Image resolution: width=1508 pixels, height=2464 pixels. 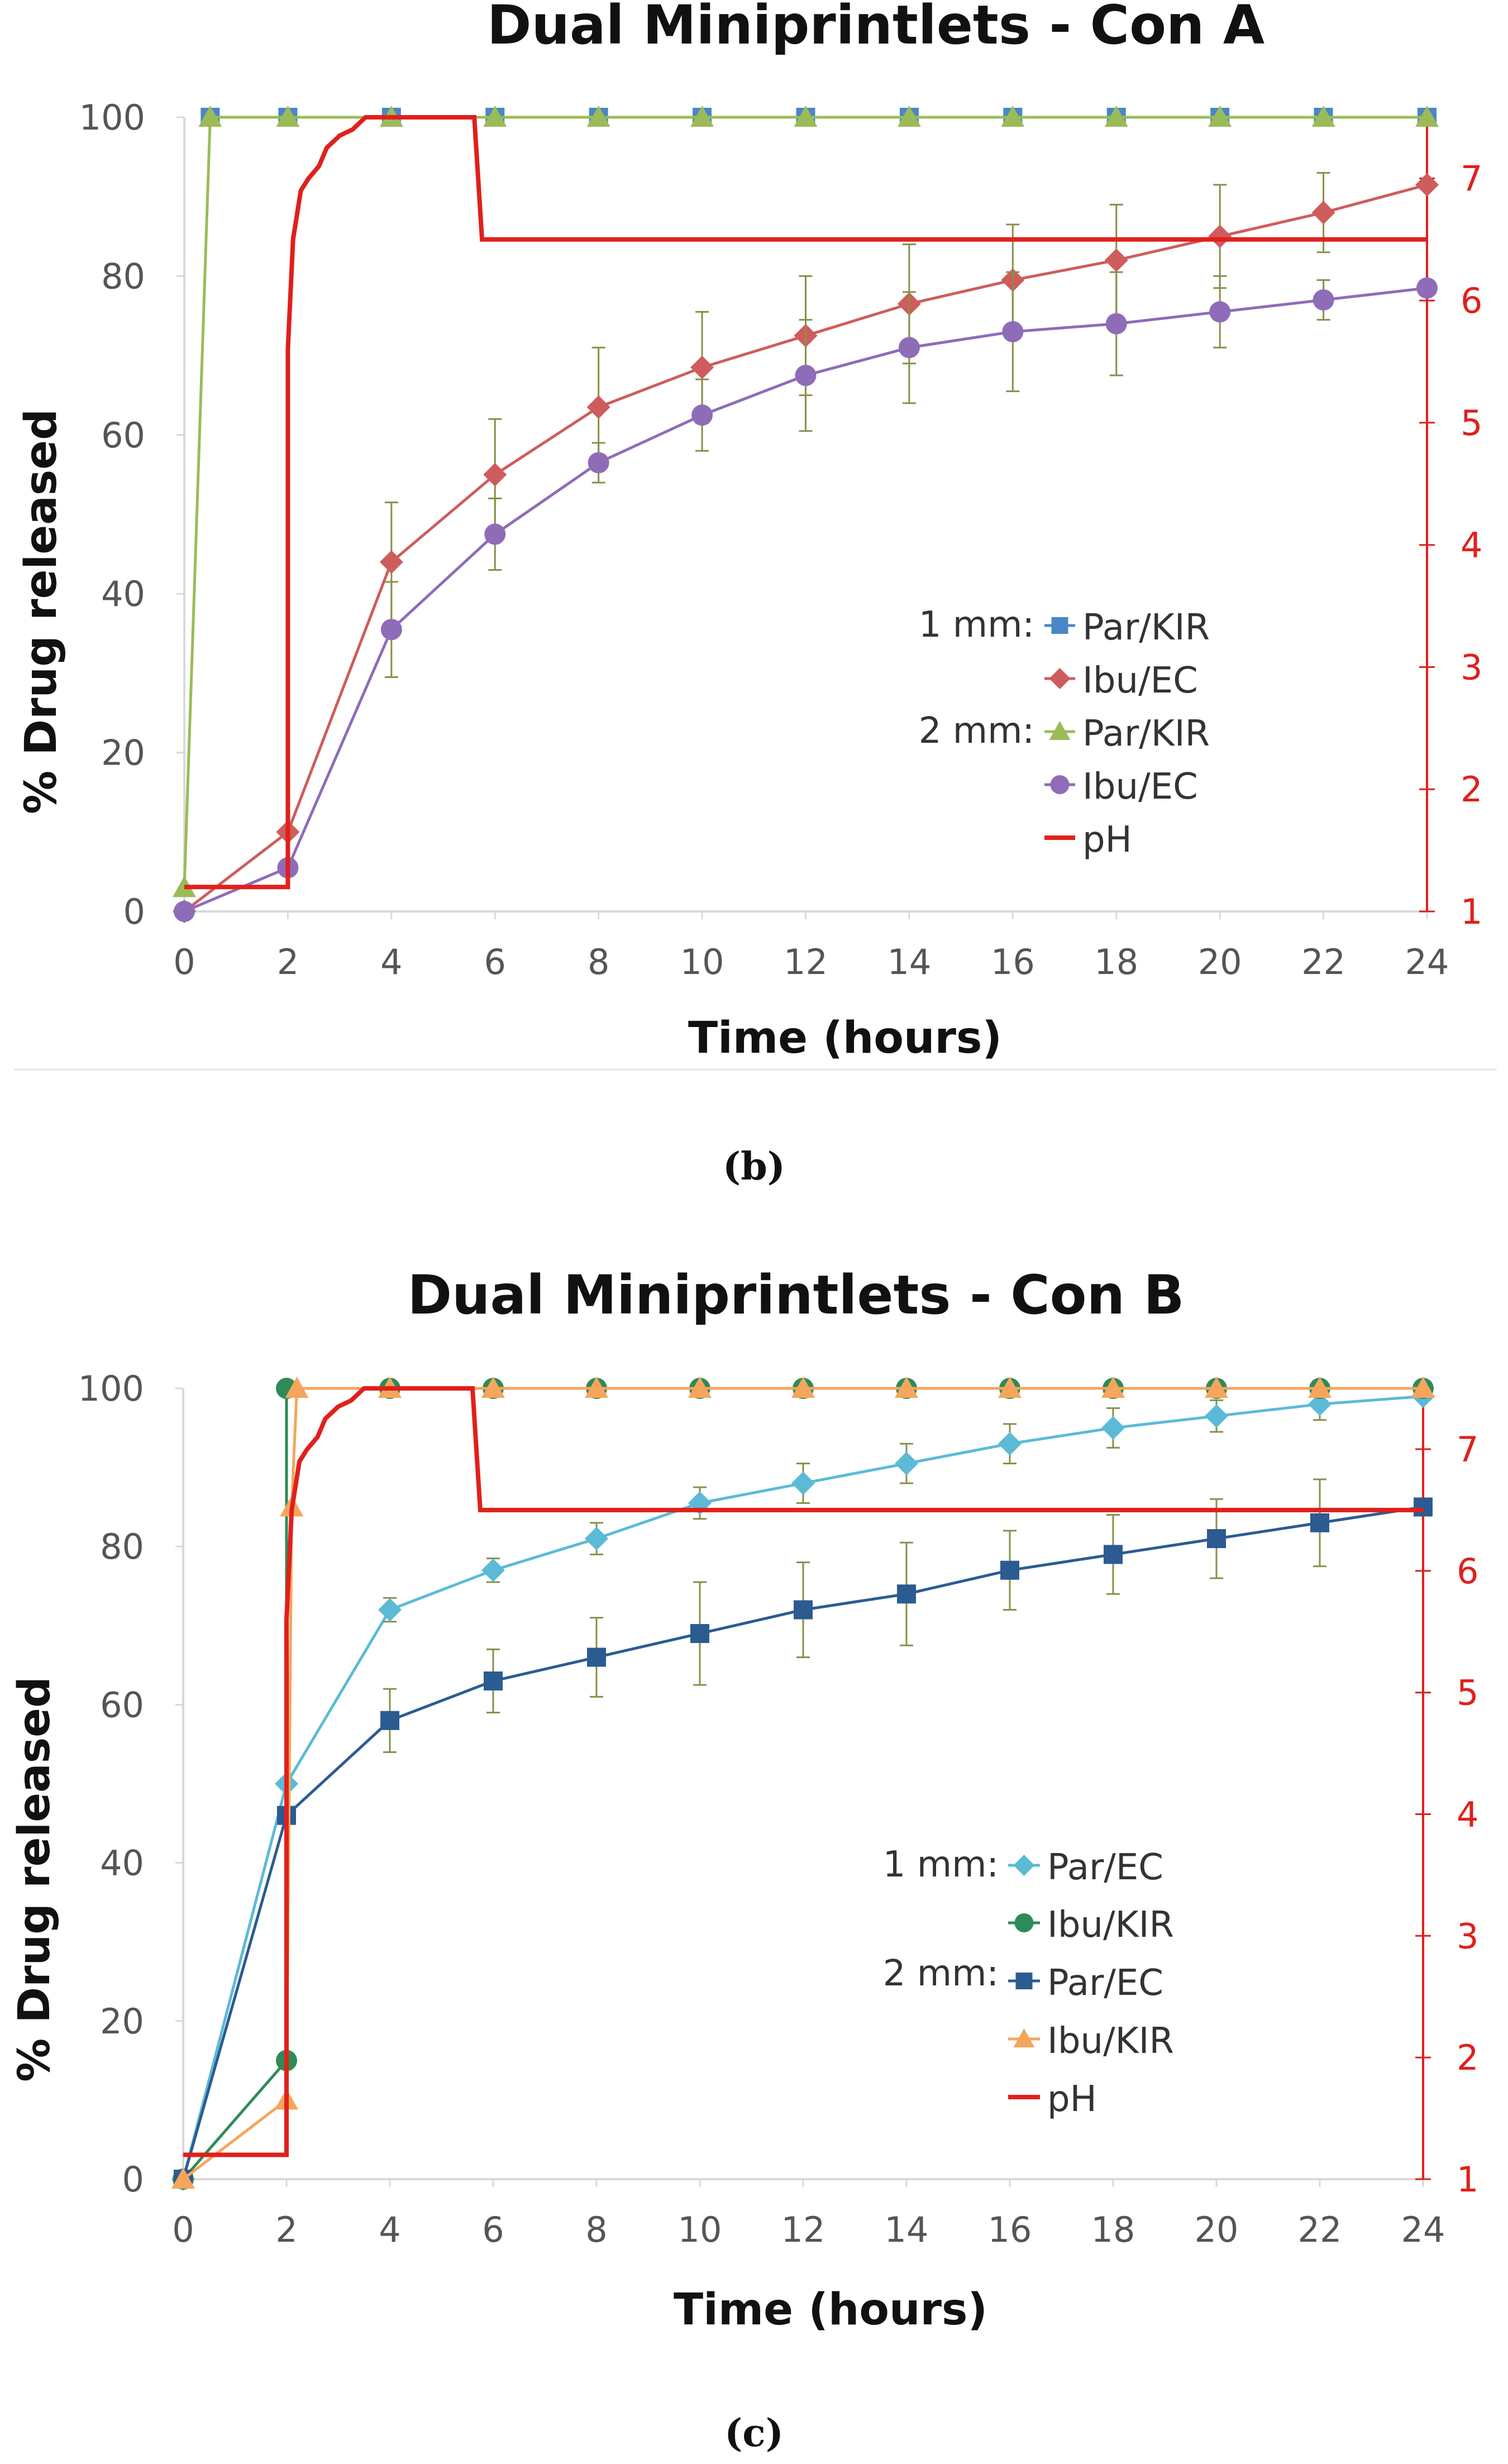 What do you see at coordinates (1423, 2229) in the screenshot?
I see `x-tick-label: 24` at bounding box center [1423, 2229].